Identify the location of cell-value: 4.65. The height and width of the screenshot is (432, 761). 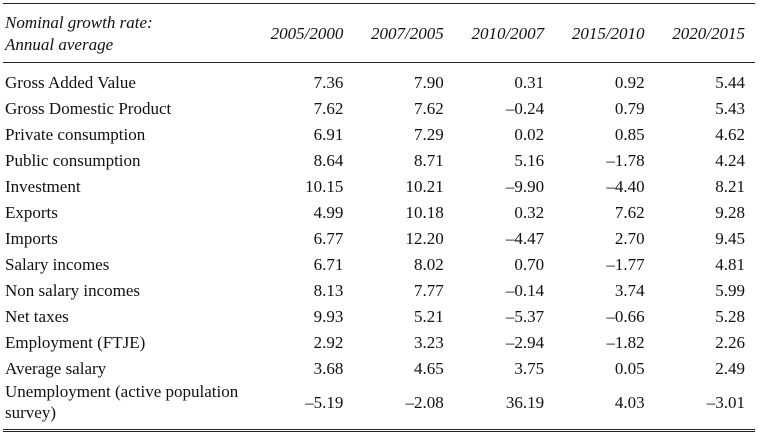
(429, 368).